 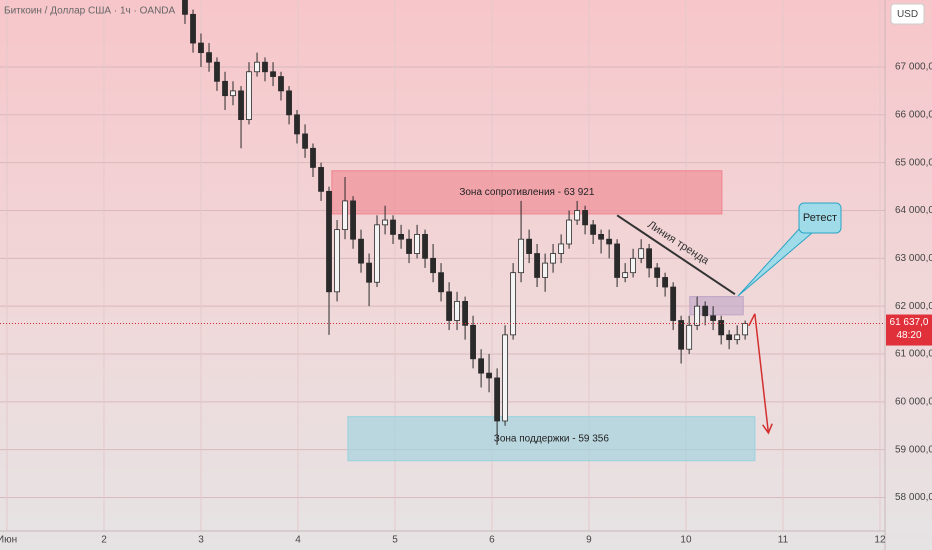 What do you see at coordinates (8, 540) in the screenshot?
I see `x-tick-label: Июн` at bounding box center [8, 540].